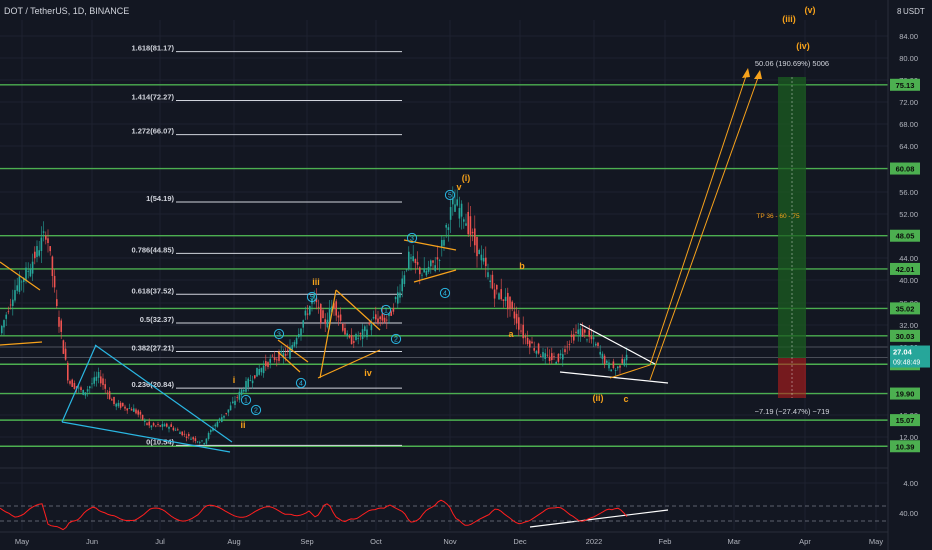 Image resolution: width=932 pixels, height=550 pixels. I want to click on wave-label: c, so click(625, 399).